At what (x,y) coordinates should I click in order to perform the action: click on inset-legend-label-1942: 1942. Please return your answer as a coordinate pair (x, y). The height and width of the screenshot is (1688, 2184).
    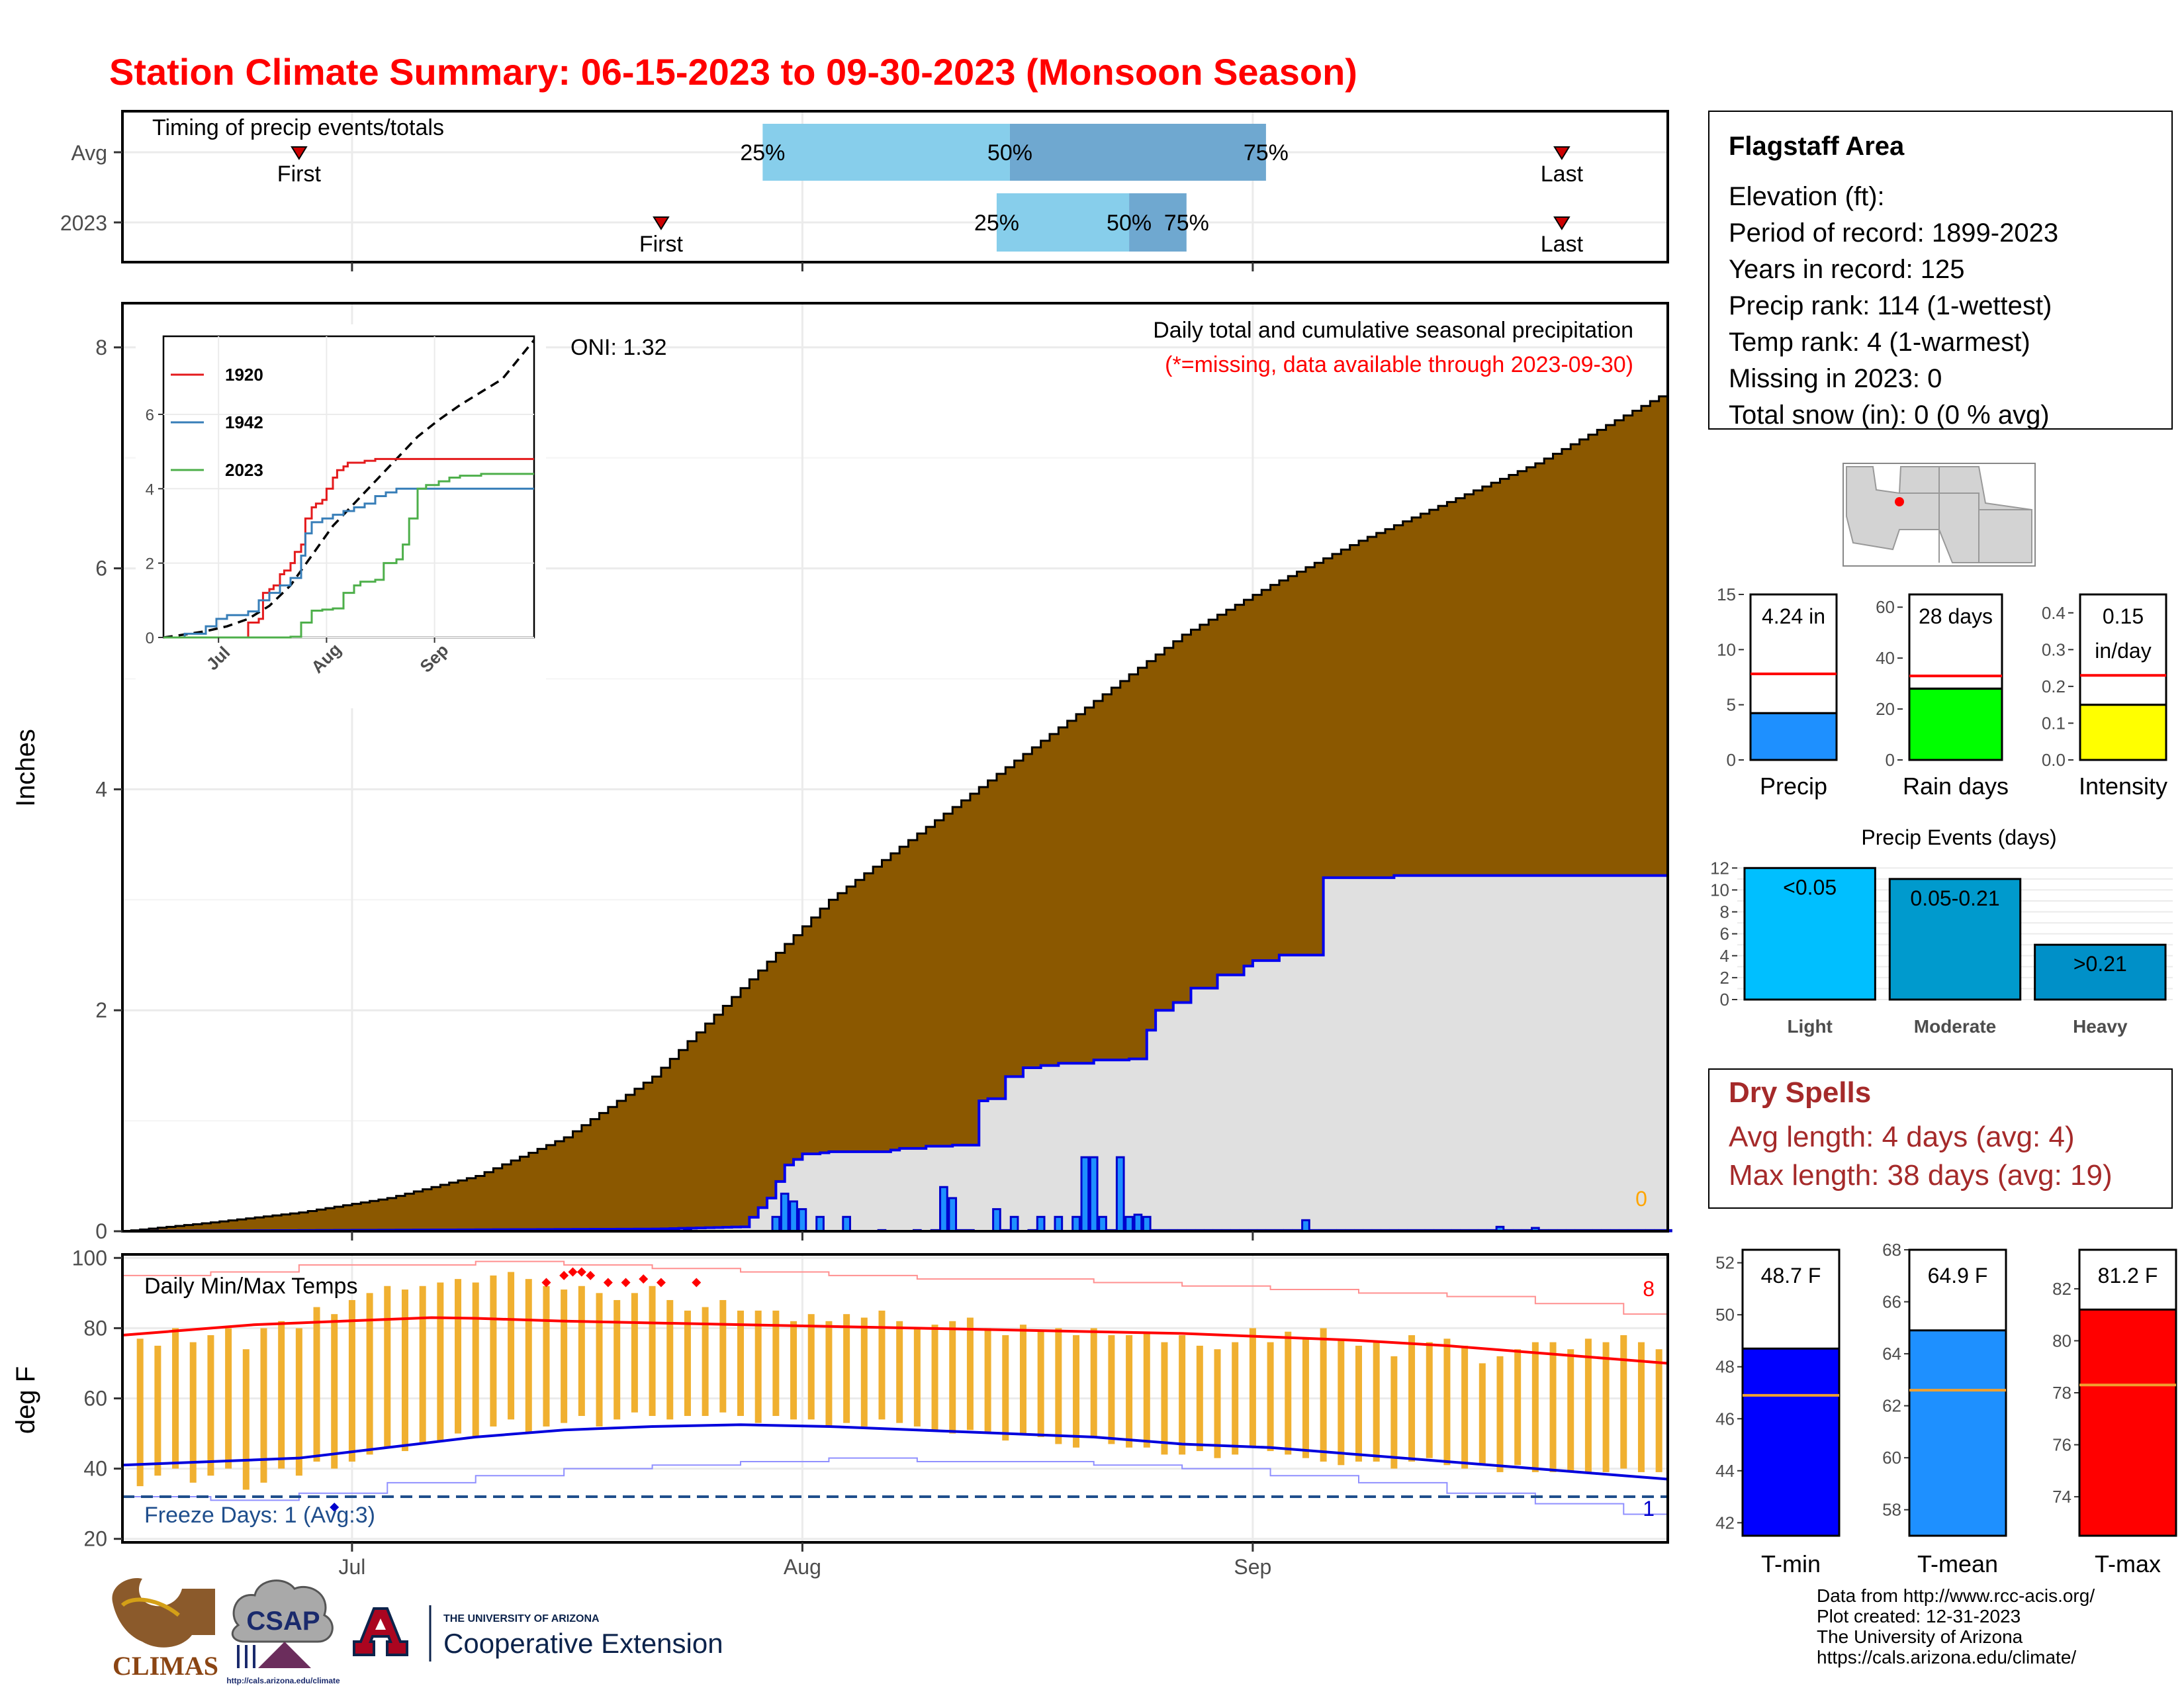
    Looking at the image, I should click on (244, 422).